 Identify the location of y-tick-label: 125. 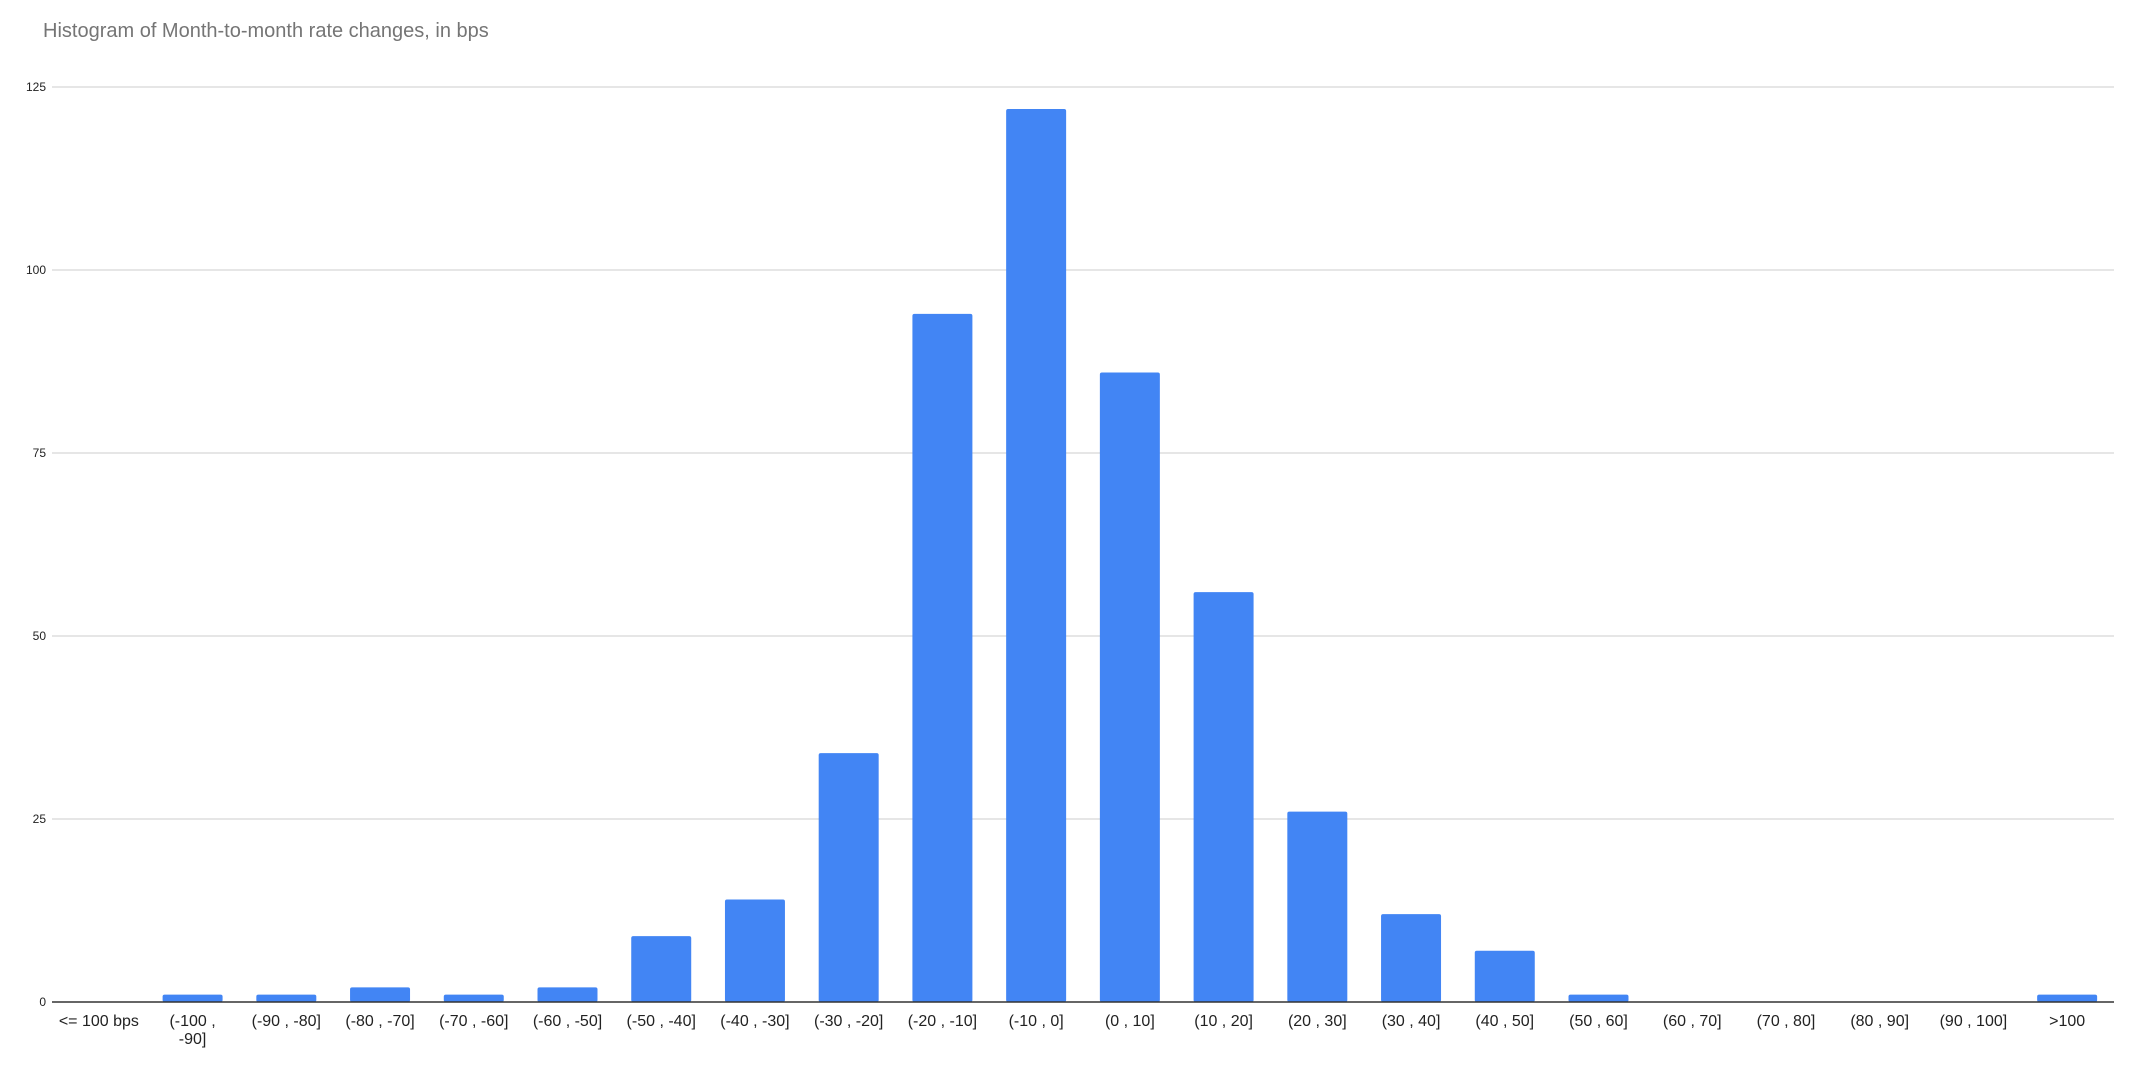
(36, 87).